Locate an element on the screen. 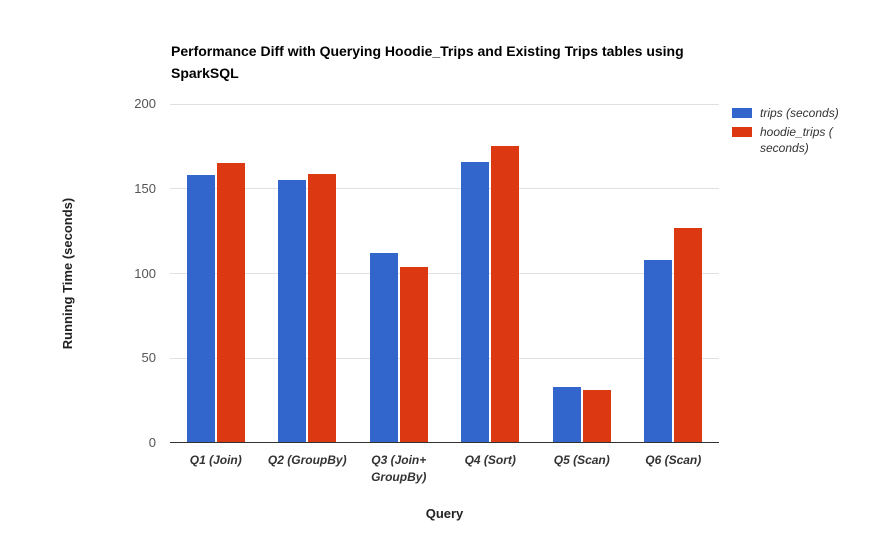  y-tick-label-200: 200 is located at coordinates (145, 103).